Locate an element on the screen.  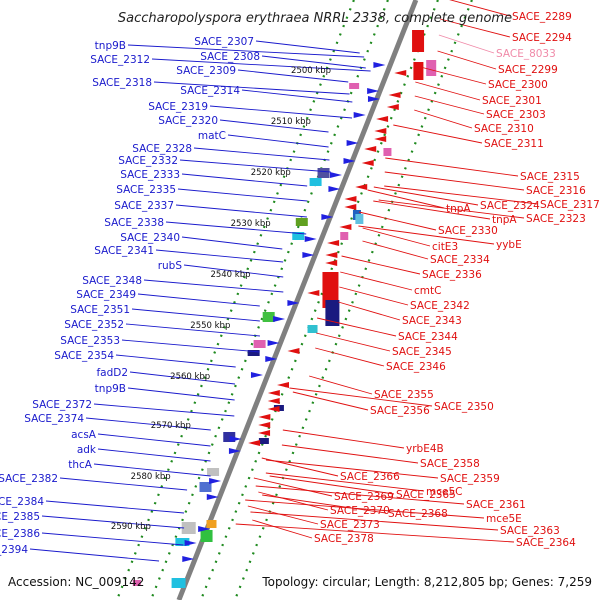
right-gene-label: yybE is located at coordinates (509, 245).